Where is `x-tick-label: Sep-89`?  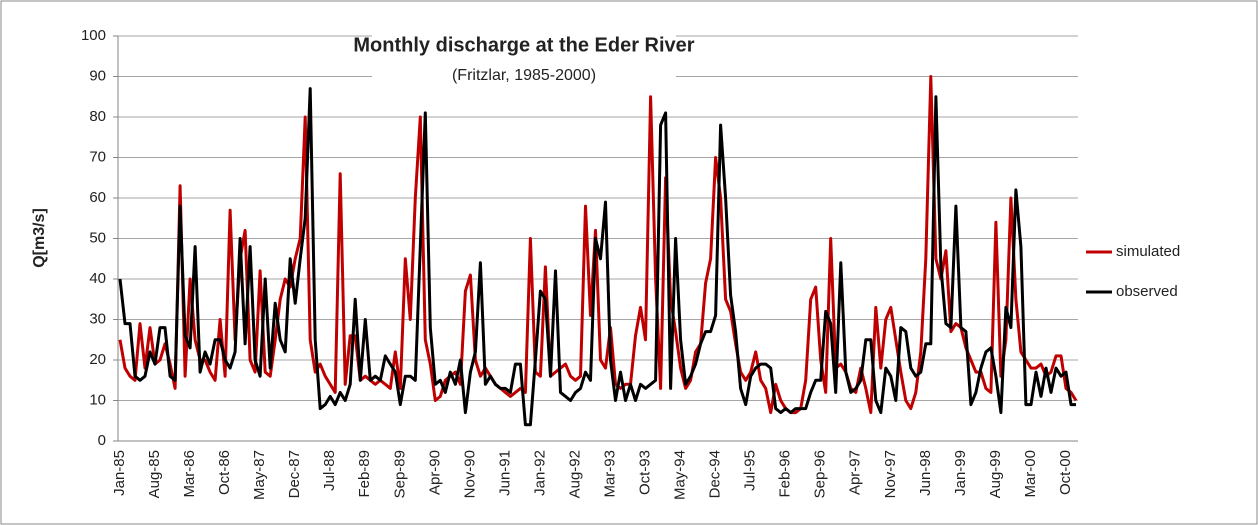
x-tick-label: Sep-89 is located at coordinates (399, 474).